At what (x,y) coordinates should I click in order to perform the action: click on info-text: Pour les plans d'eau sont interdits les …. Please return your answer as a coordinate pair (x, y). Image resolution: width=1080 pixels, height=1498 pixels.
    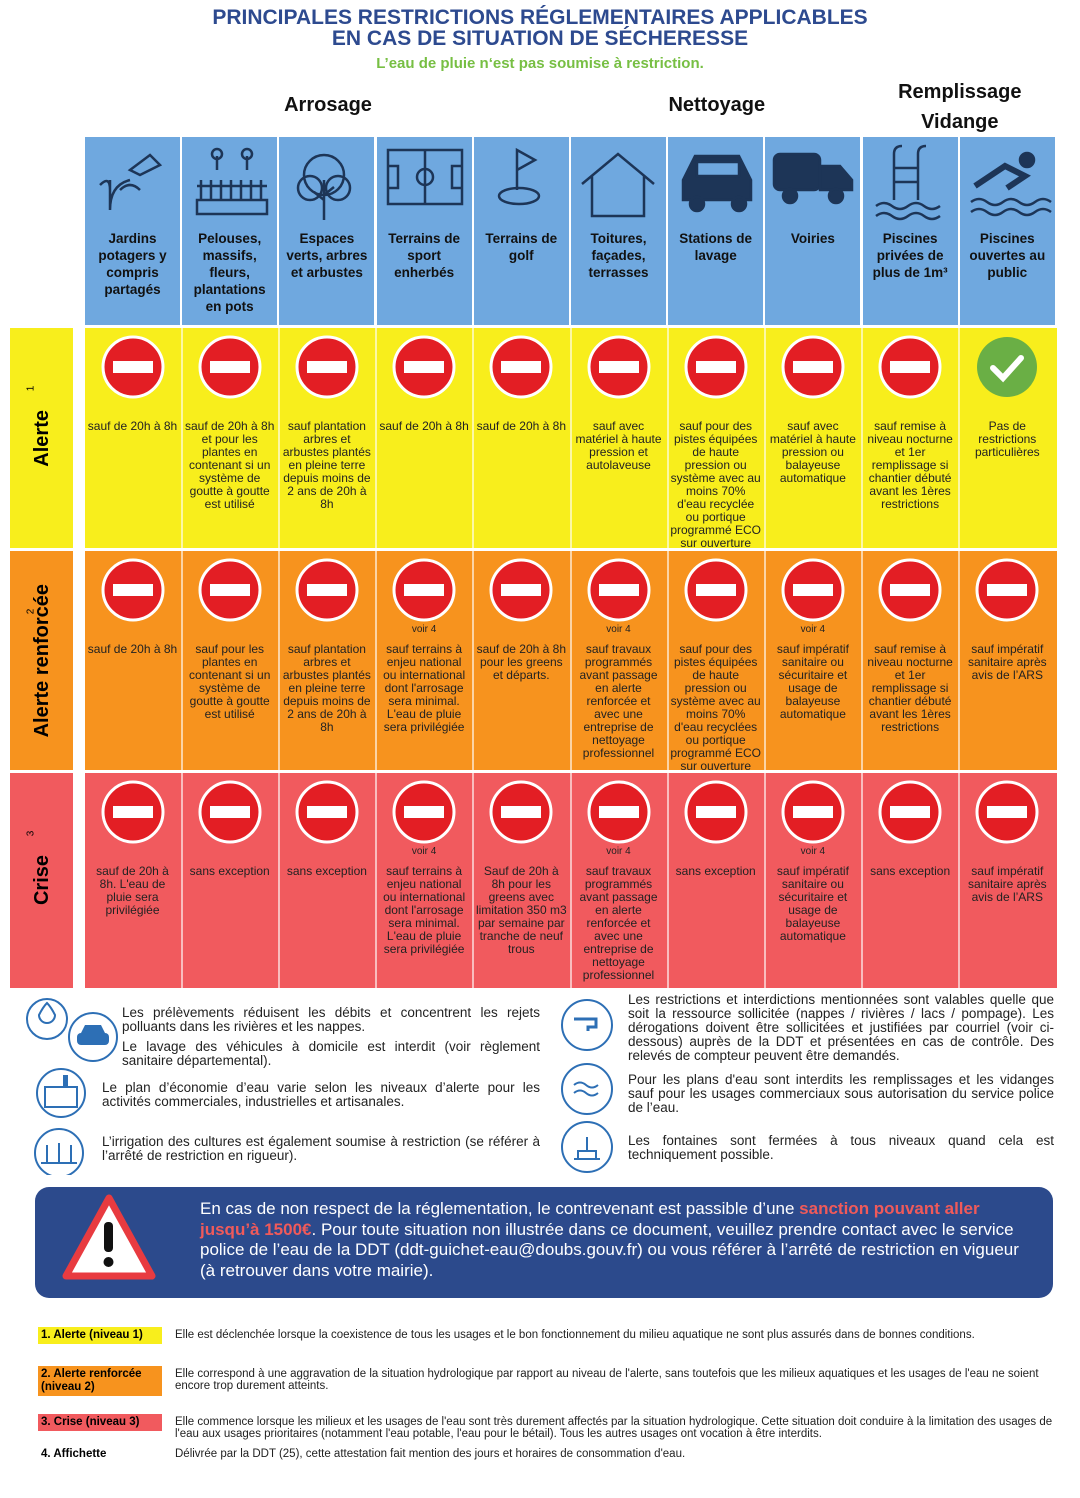
    Looking at the image, I should click on (841, 1093).